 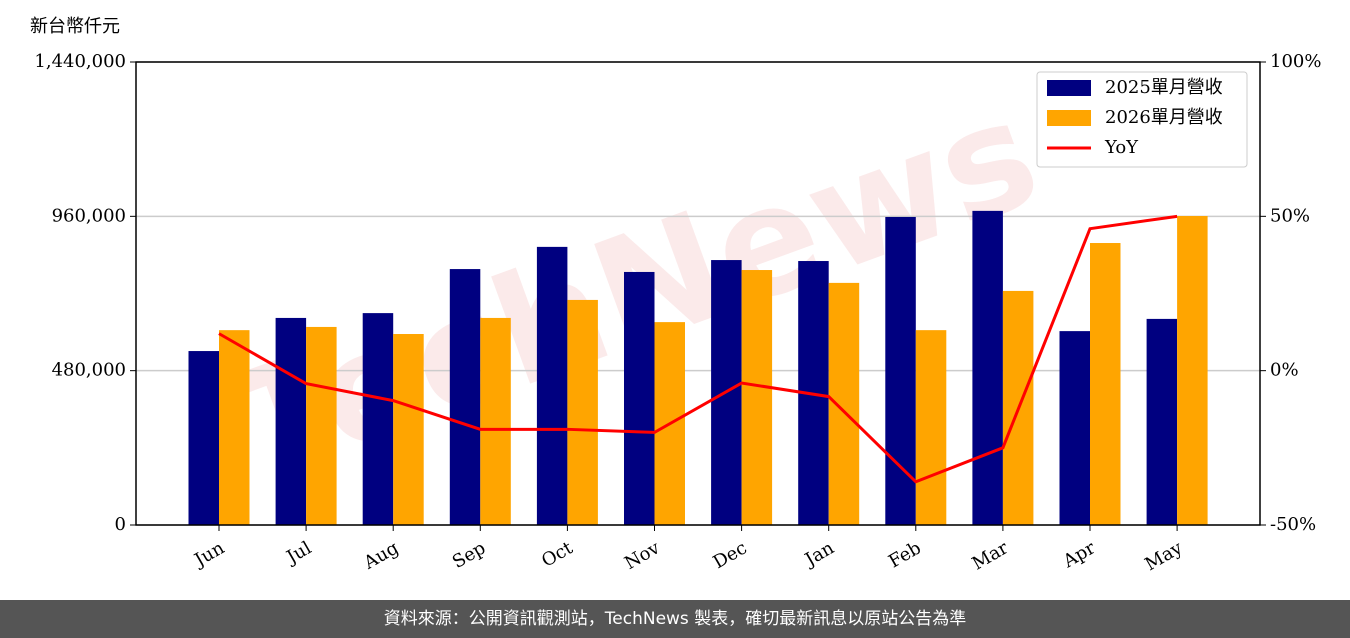 I want to click on x-tick-label: Aug, so click(x=381, y=555).